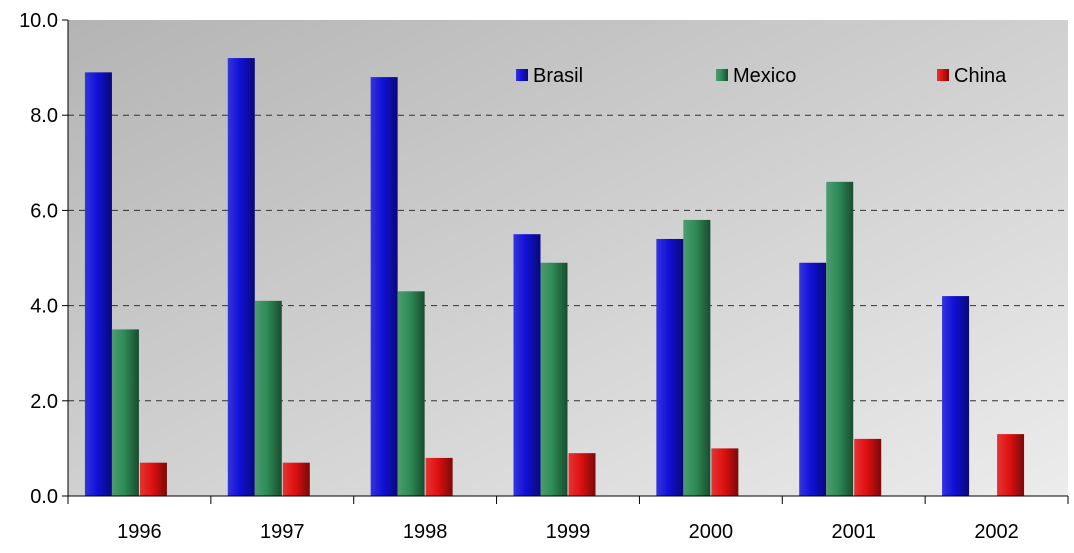 Image resolution: width=1074 pixels, height=553 pixels. What do you see at coordinates (44, 497) in the screenshot?
I see `y-tick-label: 0.0` at bounding box center [44, 497].